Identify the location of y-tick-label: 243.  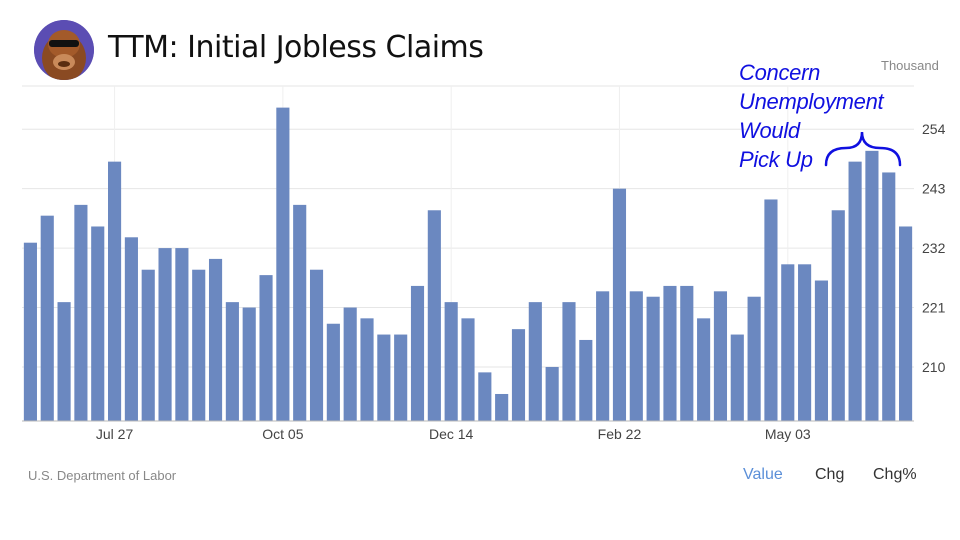
(934, 189).